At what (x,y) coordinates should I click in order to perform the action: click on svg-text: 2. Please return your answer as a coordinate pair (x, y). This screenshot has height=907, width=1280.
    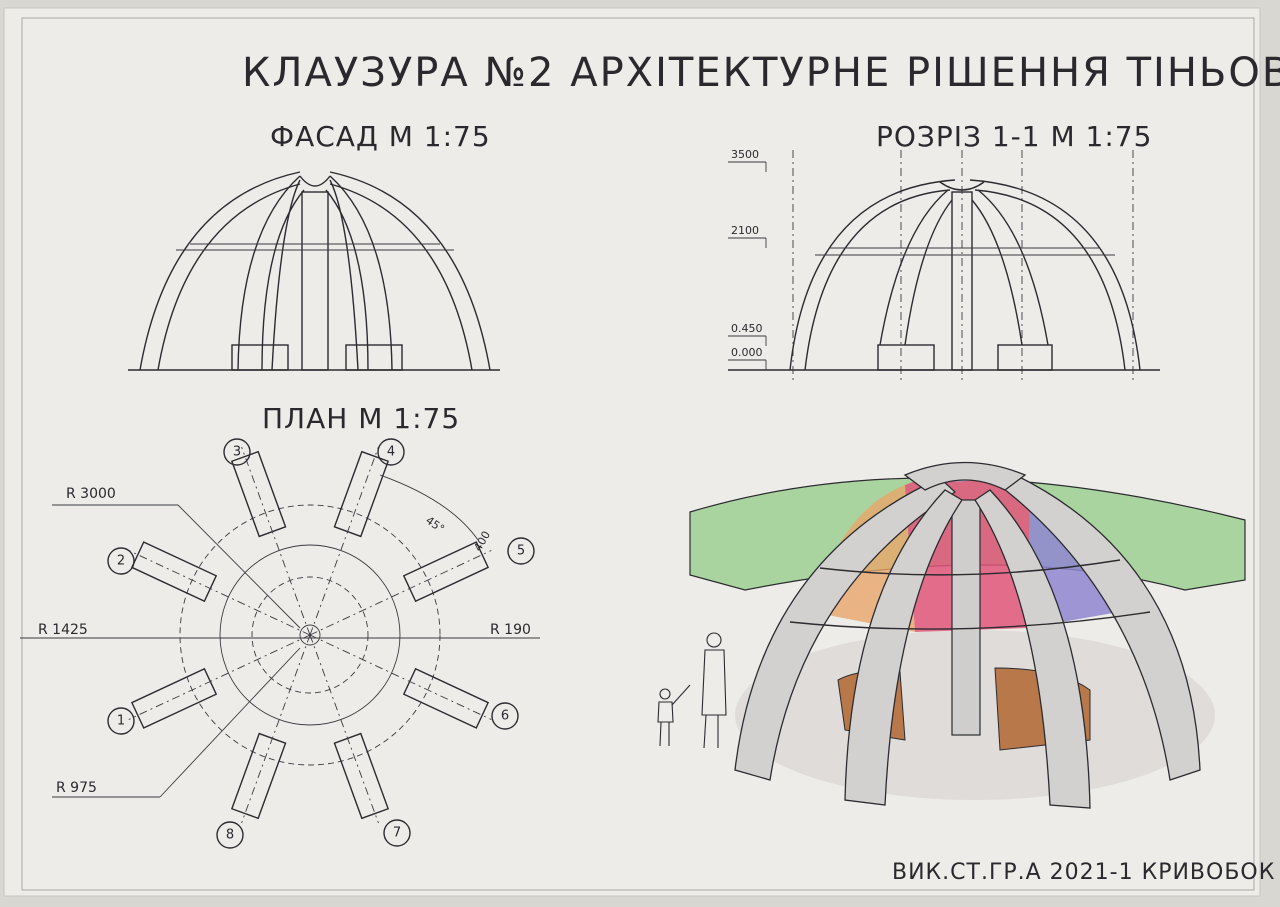
    Looking at the image, I should click on (121, 561).